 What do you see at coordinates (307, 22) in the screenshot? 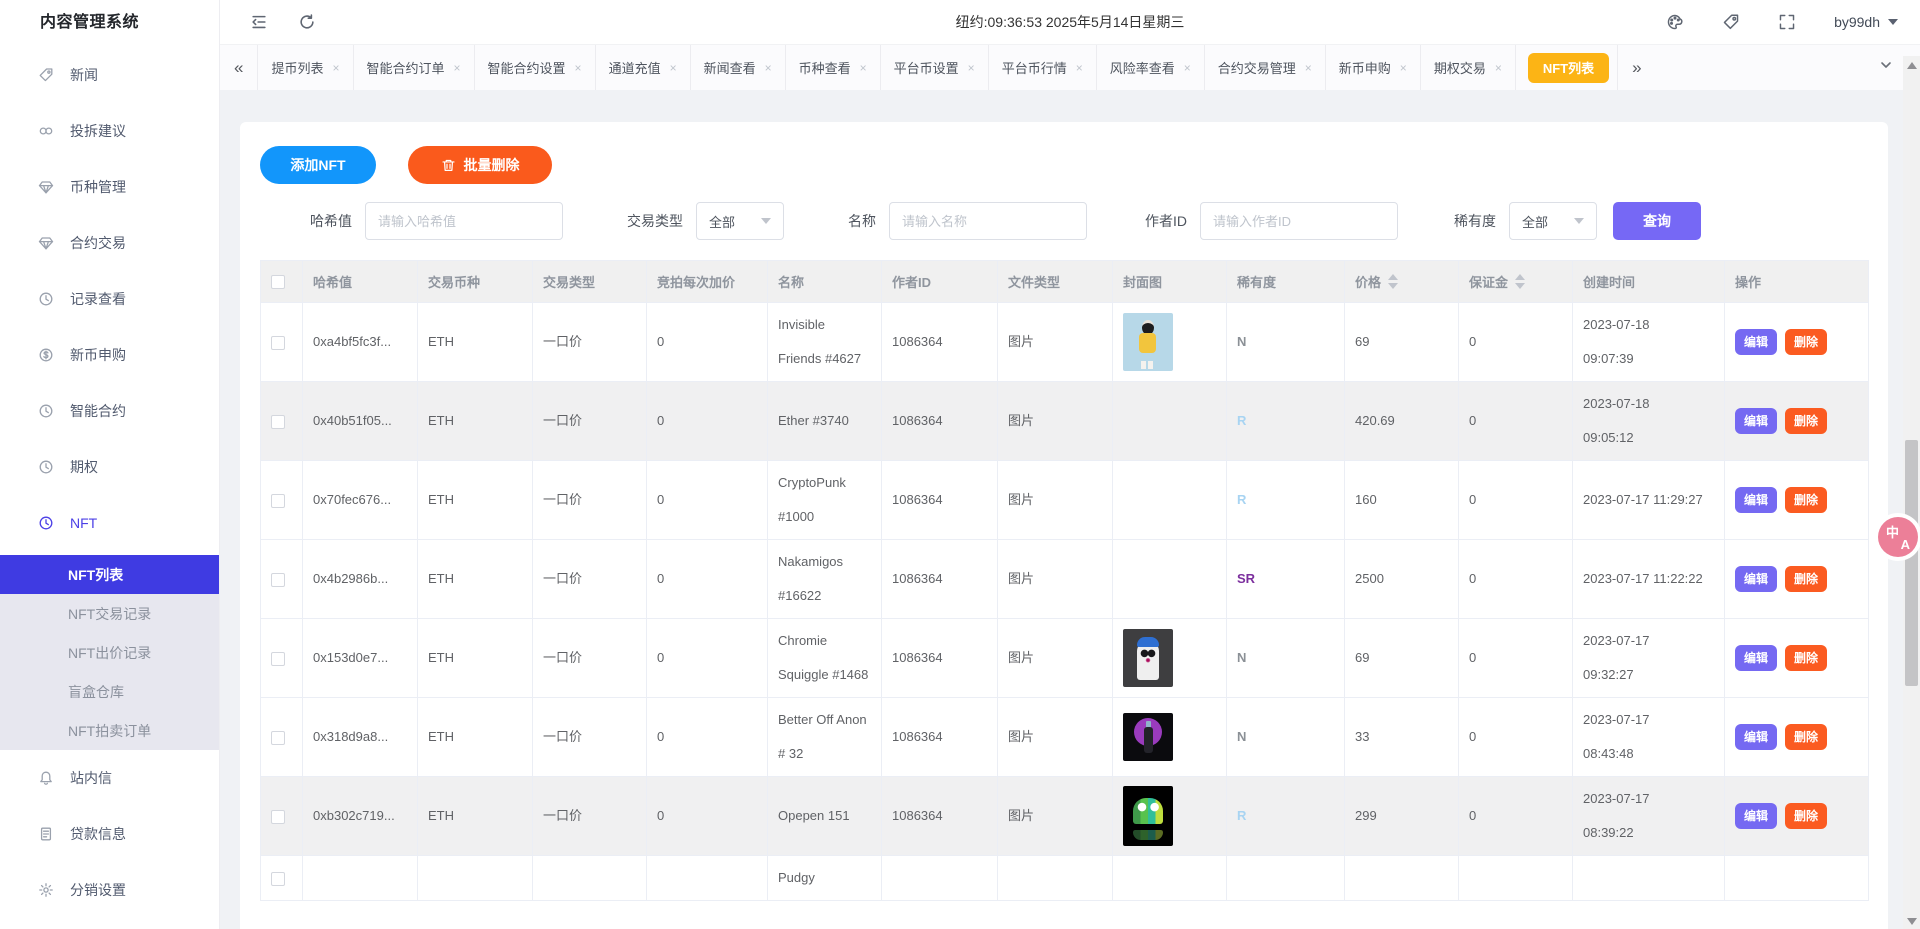
I see `refresh-icon` at bounding box center [307, 22].